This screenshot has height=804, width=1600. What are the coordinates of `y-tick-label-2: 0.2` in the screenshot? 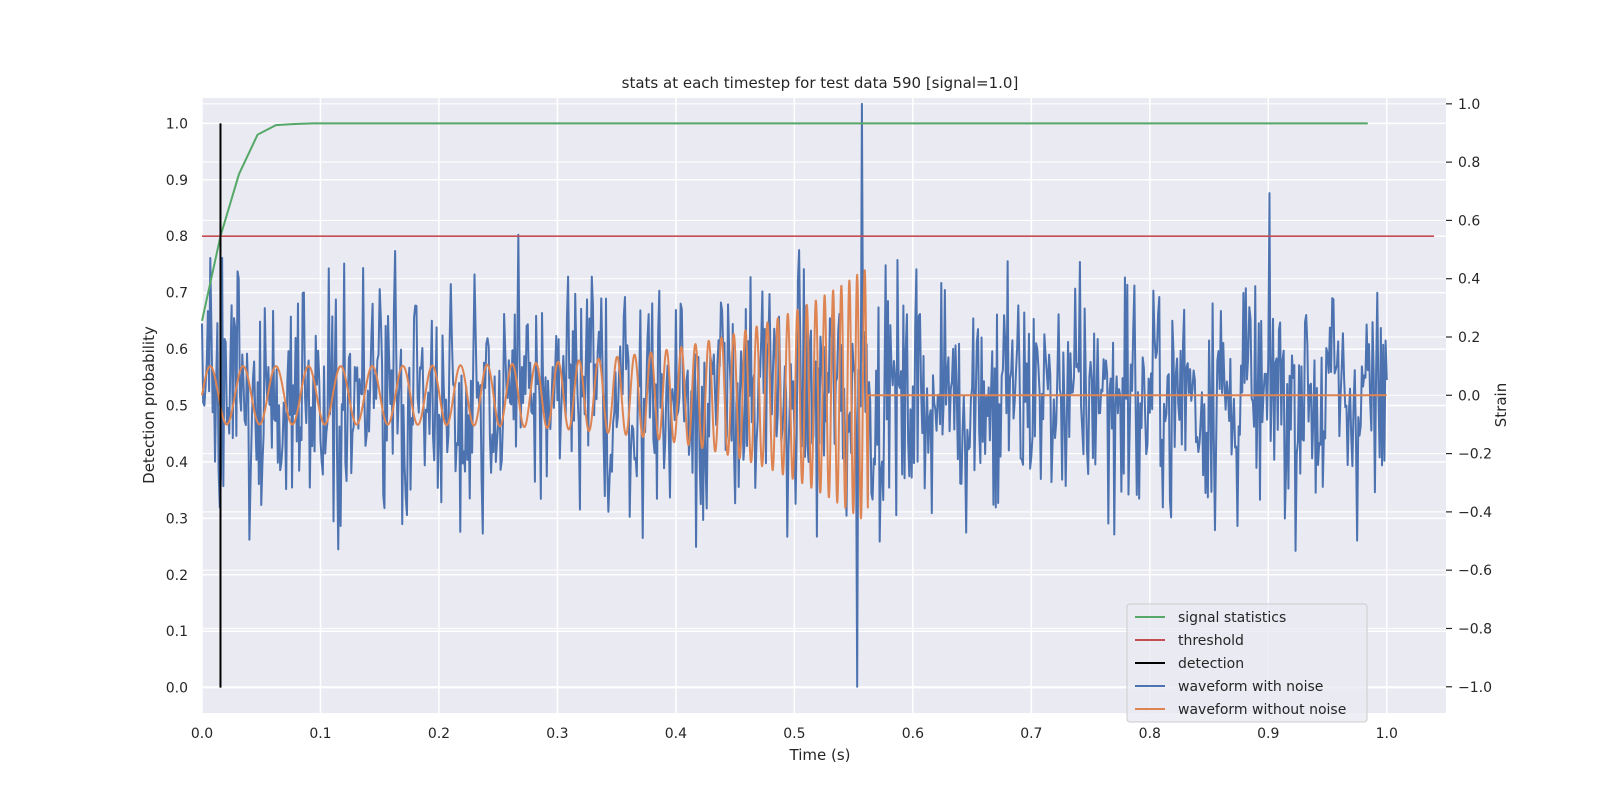 It's located at (177, 576).